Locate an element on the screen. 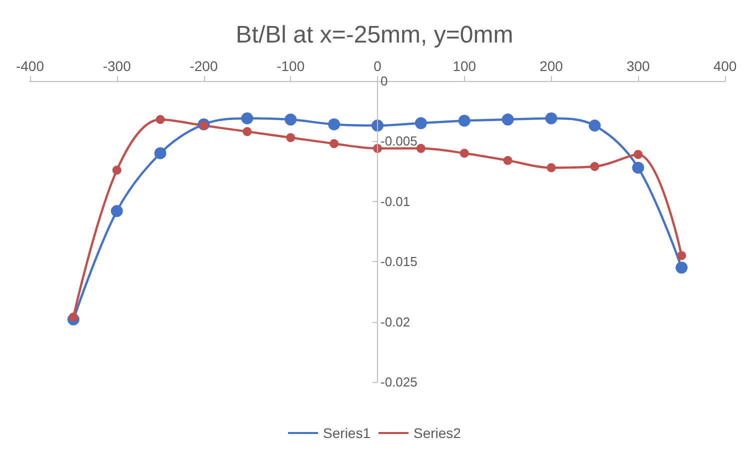 This screenshot has height=453, width=749. legend-label: Series1 is located at coordinates (347, 433).